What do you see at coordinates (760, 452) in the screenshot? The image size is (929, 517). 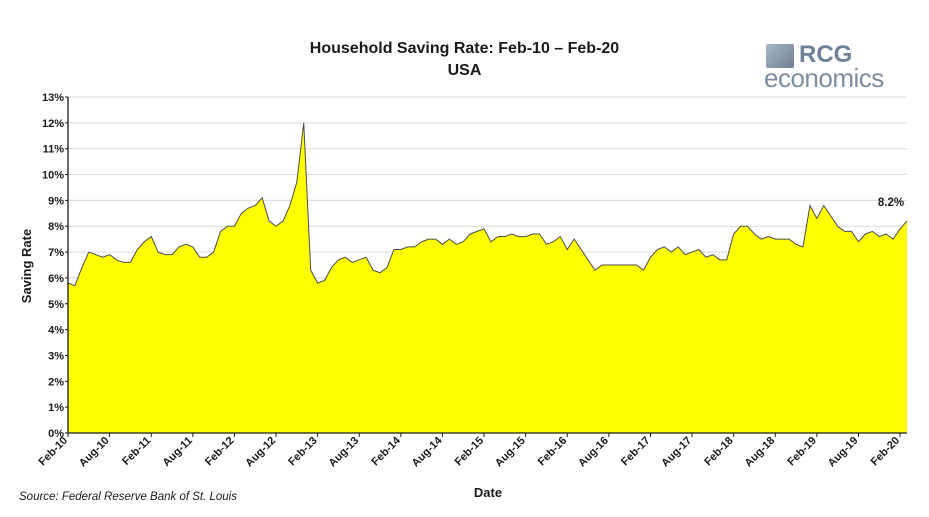 I see `x-tick-label: Aug-18` at bounding box center [760, 452].